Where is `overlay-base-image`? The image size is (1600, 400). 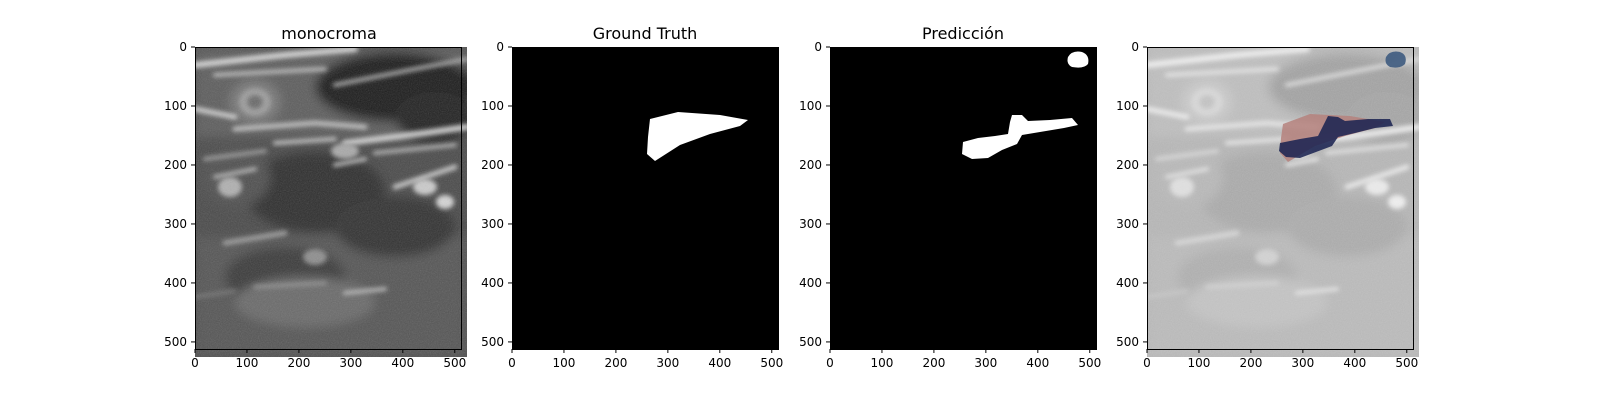
overlay-base-image is located at coordinates (1283, 202).